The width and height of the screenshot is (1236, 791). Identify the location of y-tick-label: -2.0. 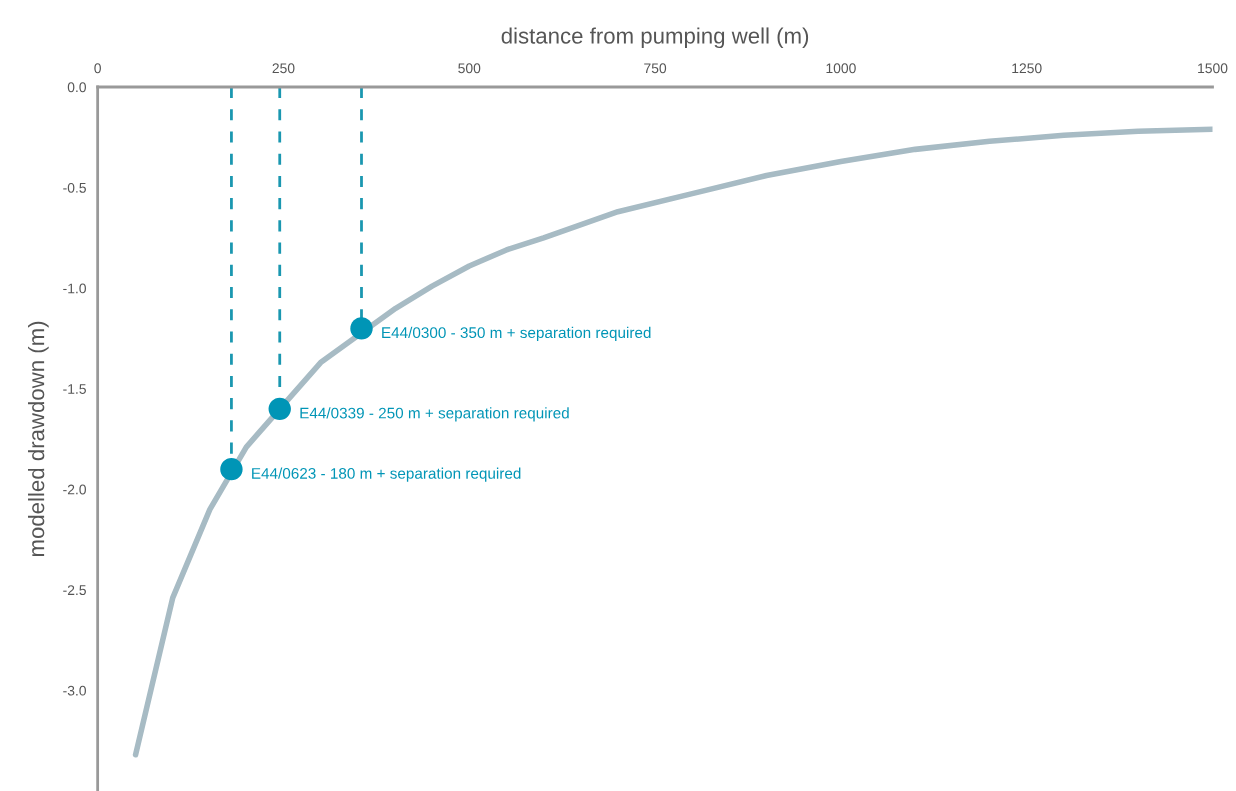
(74, 489).